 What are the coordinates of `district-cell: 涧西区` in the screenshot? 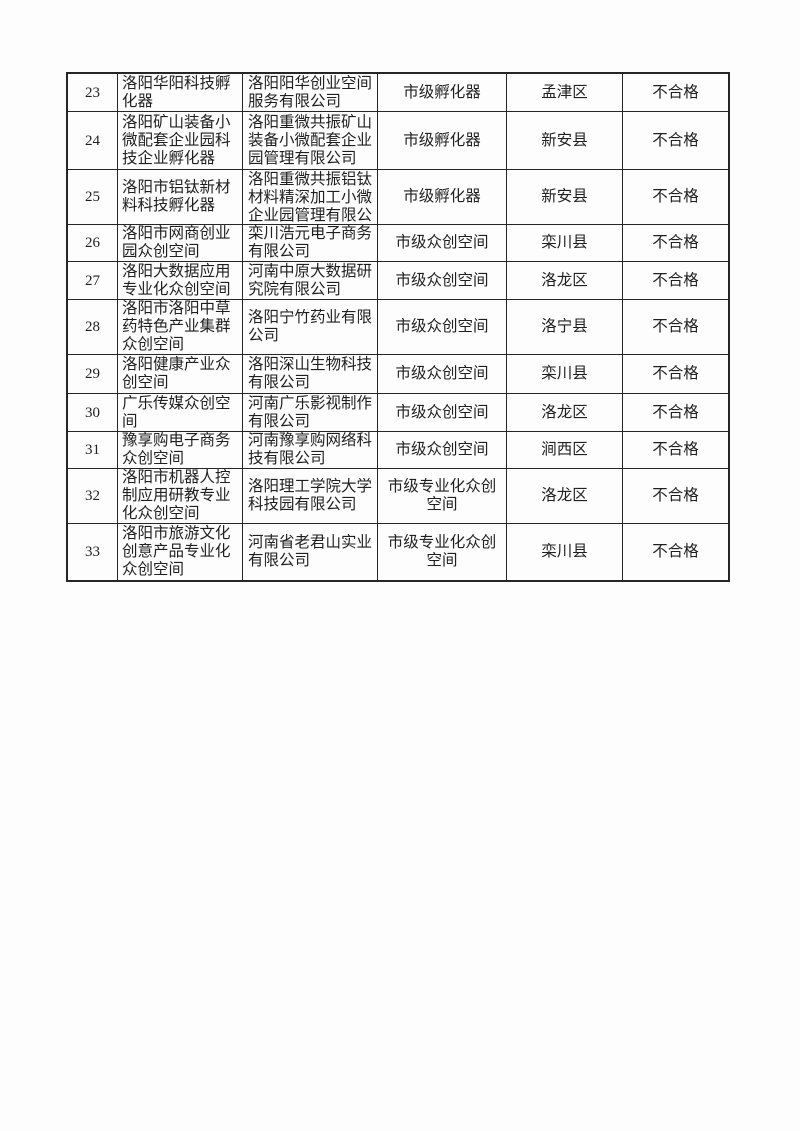 It's located at (565, 450).